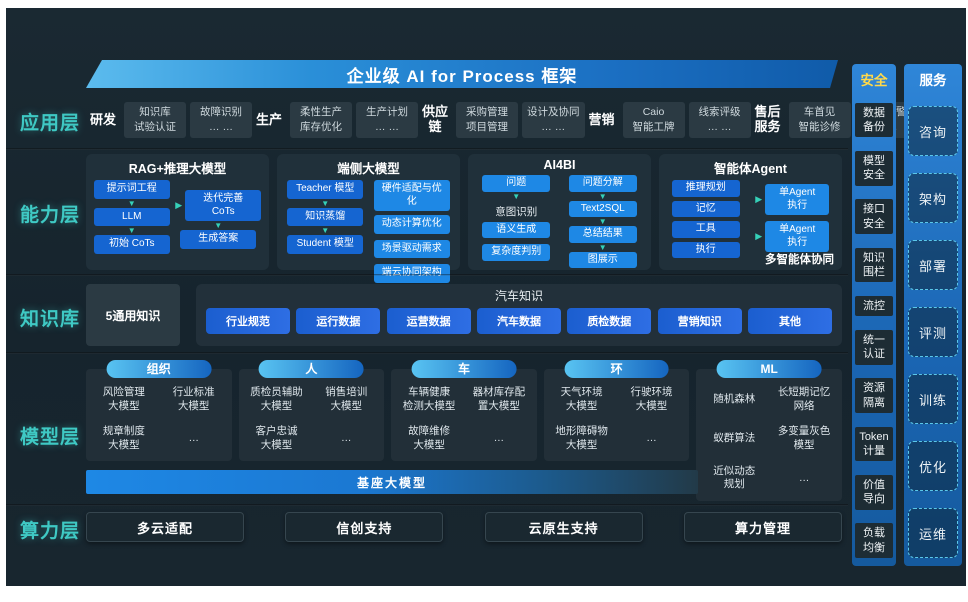 Image resolution: width=968 pixels, height=602 pixels. What do you see at coordinates (874, 306) in the screenshot?
I see `security-item: 流控` at bounding box center [874, 306].